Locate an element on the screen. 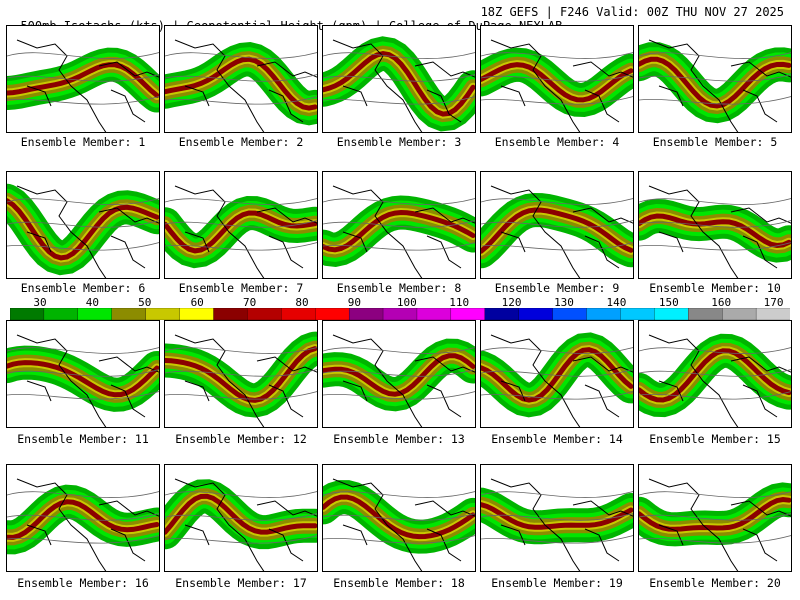 This screenshot has height=600, width=800. colorbar-tick-label: 160 is located at coordinates (721, 302).